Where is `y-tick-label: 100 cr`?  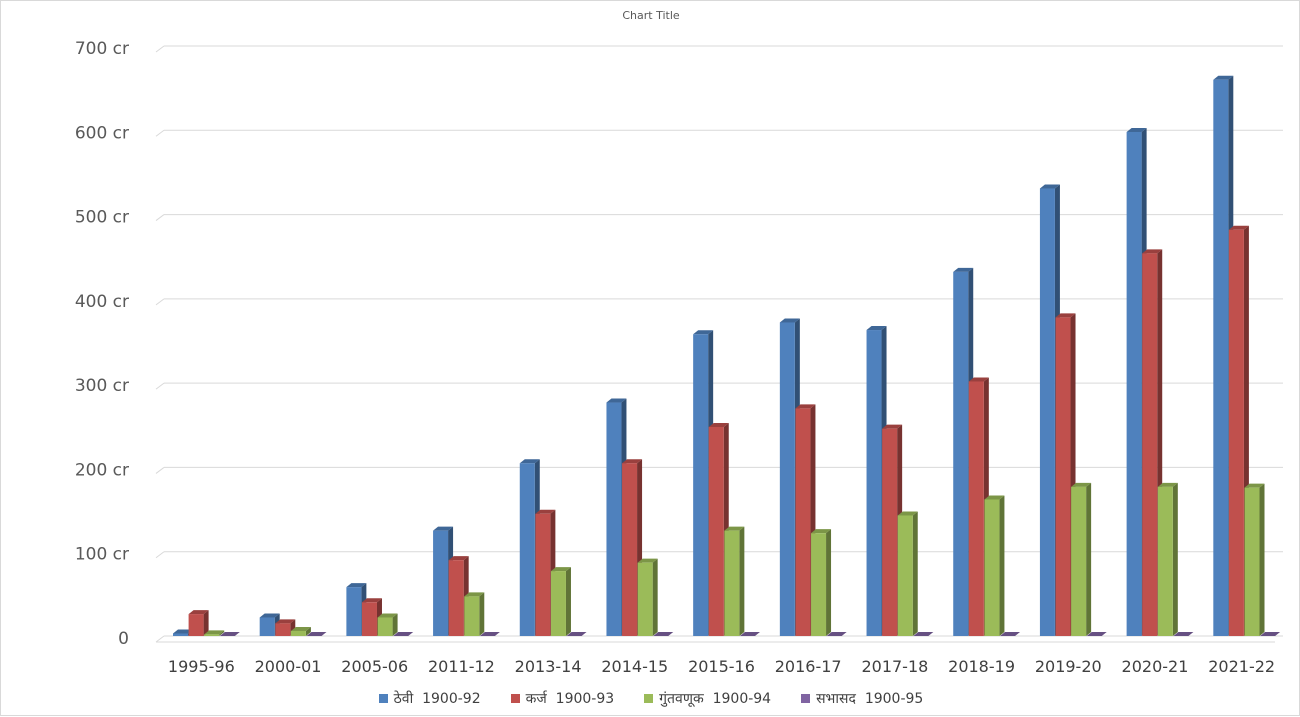 y-tick-label: 100 cr is located at coordinates (102, 555).